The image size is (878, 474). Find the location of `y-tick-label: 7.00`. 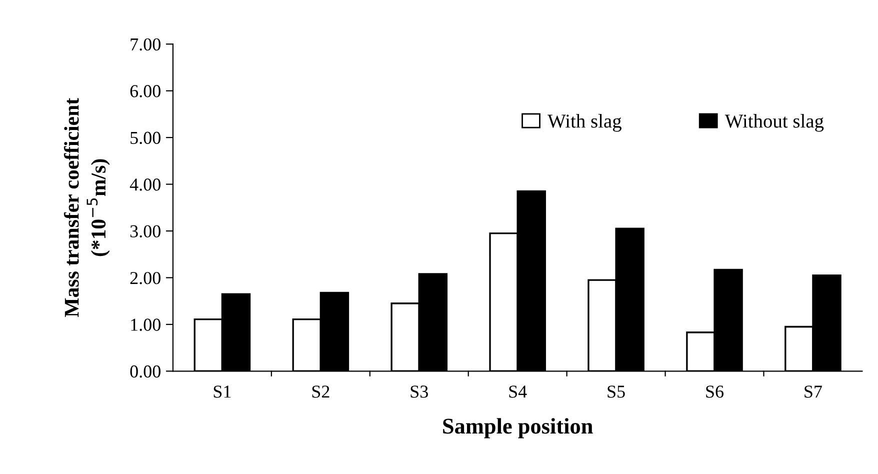

y-tick-label: 7.00 is located at coordinates (145, 44).